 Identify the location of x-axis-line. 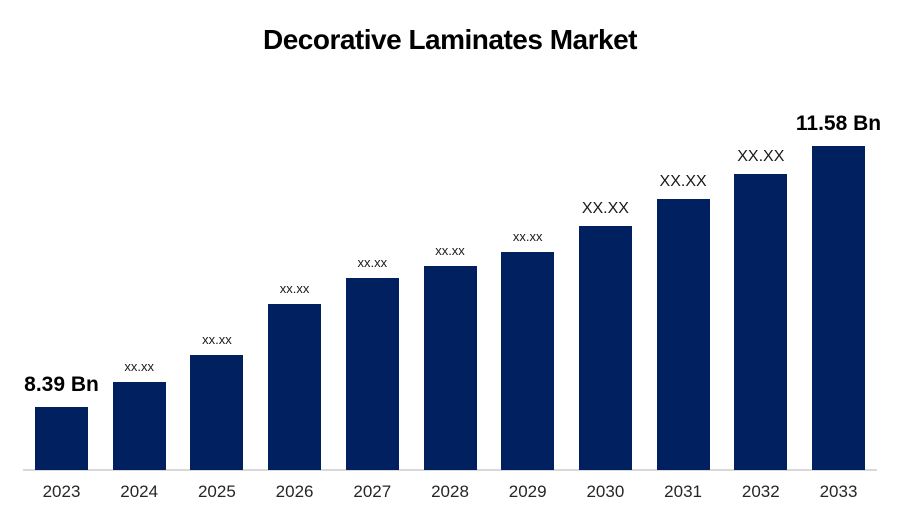
(450, 470).